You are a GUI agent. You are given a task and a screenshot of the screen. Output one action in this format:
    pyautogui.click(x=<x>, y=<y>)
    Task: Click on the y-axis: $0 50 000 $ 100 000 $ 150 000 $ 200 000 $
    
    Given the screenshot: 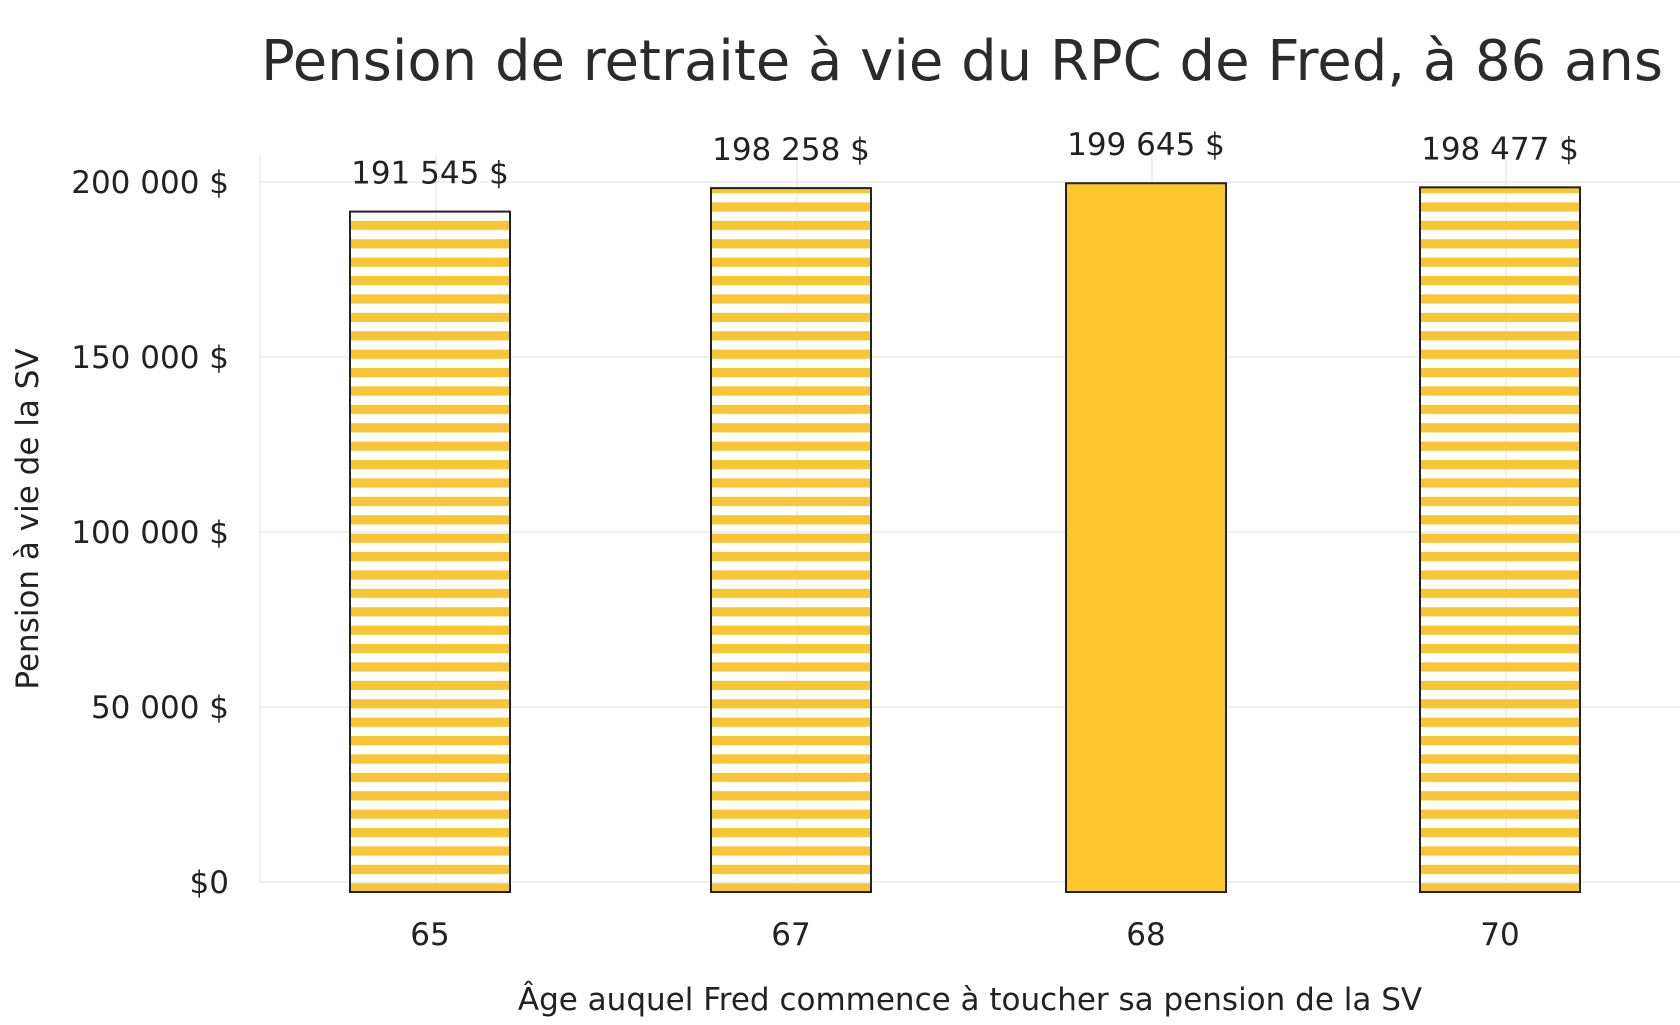 What is the action you would take?
    pyautogui.click(x=150, y=533)
    